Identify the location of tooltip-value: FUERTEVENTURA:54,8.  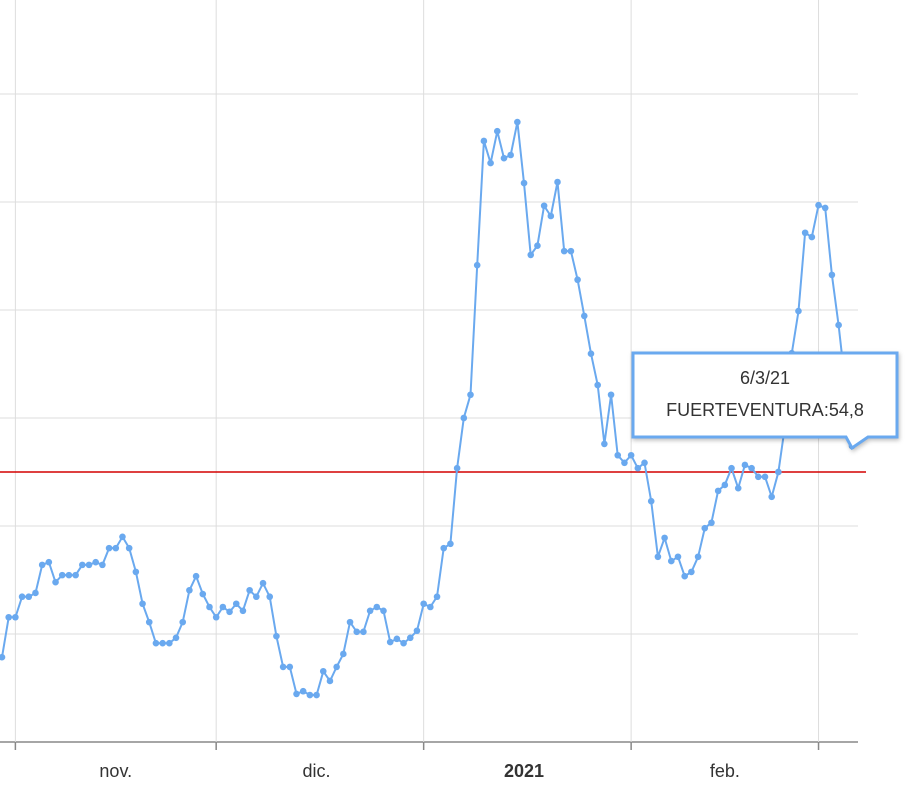
(765, 410).